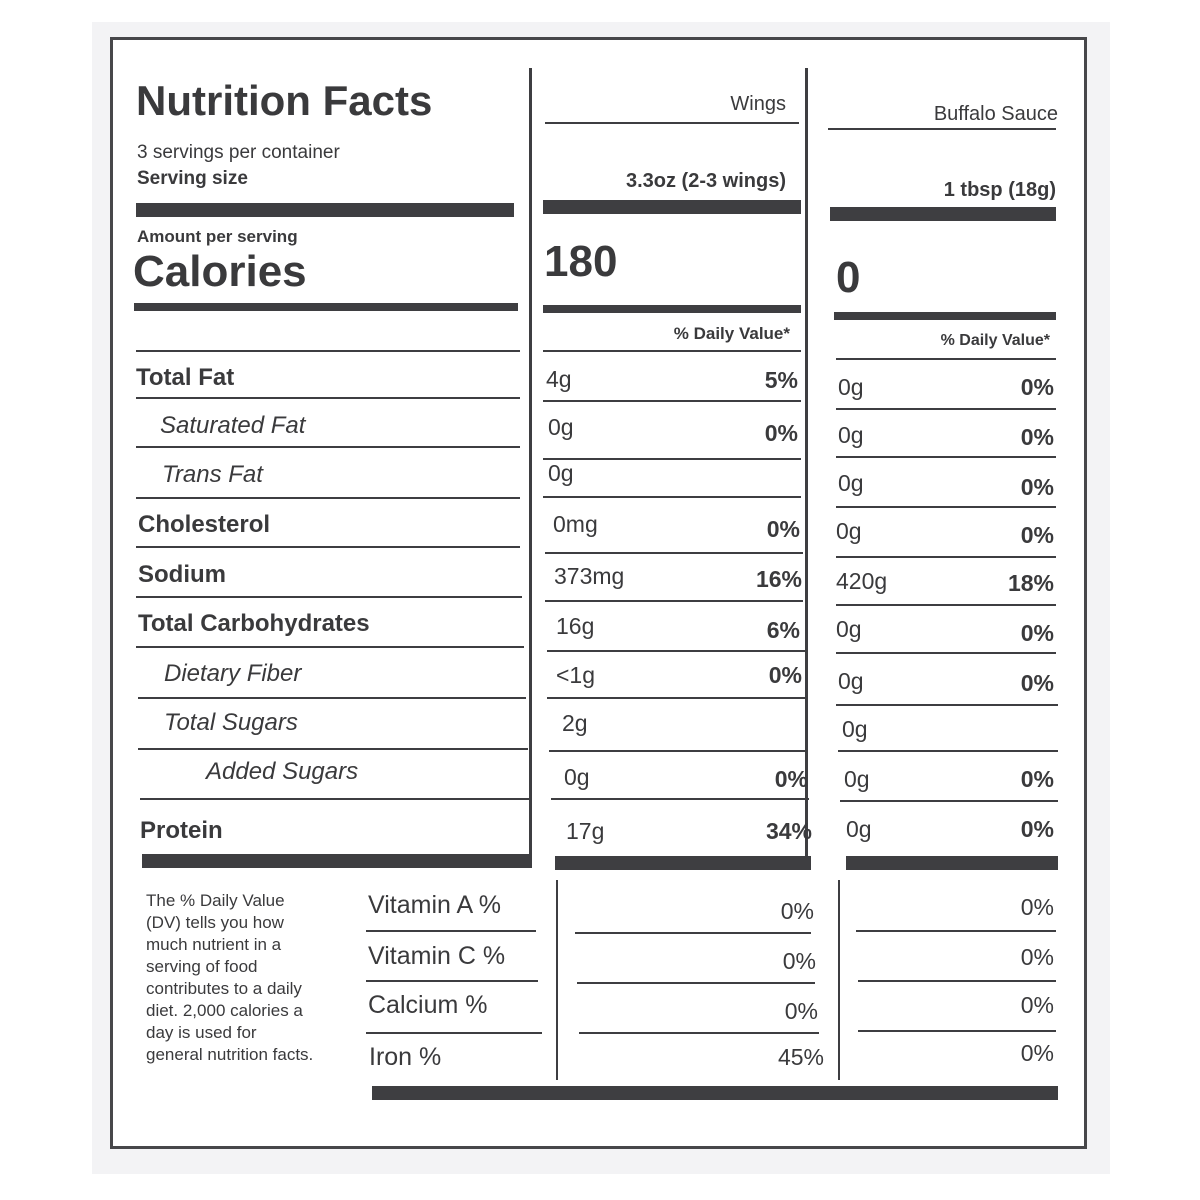 Image resolution: width=1200 pixels, height=1200 pixels. I want to click on sauce-column-header: Buffalo Sauce, so click(995, 114).